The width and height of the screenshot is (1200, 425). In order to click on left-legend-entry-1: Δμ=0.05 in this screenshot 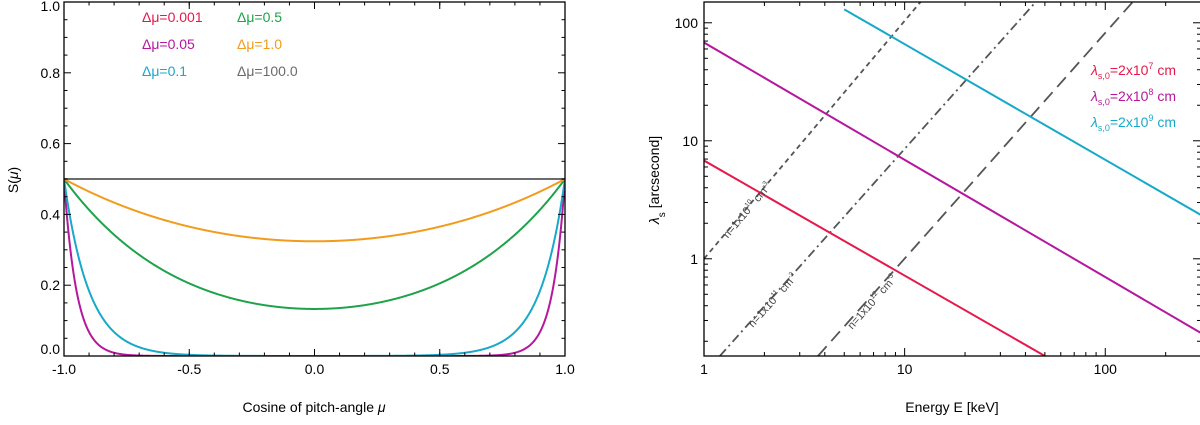, I will do `click(168, 44)`.